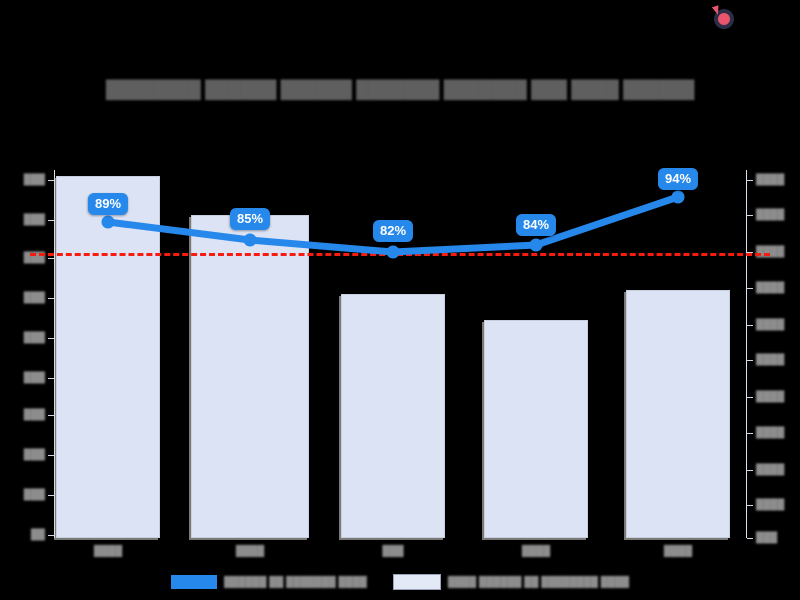 The width and height of the screenshot is (800, 600). Describe the element at coordinates (39, 355) in the screenshot. I see `y-axis-left: ███ ███ ███ ███ ███ ███ ███ ███ ███ ██` at that location.